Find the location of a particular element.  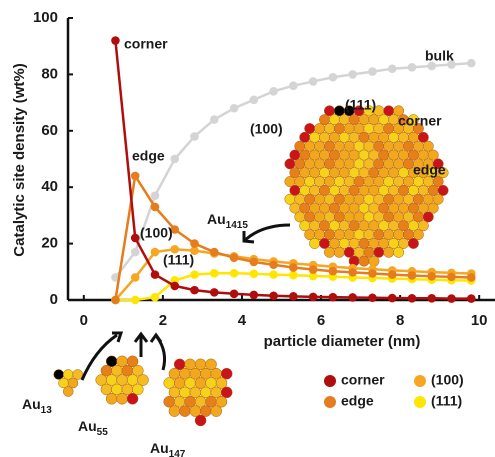

arrows is located at coordinates (185, 302).